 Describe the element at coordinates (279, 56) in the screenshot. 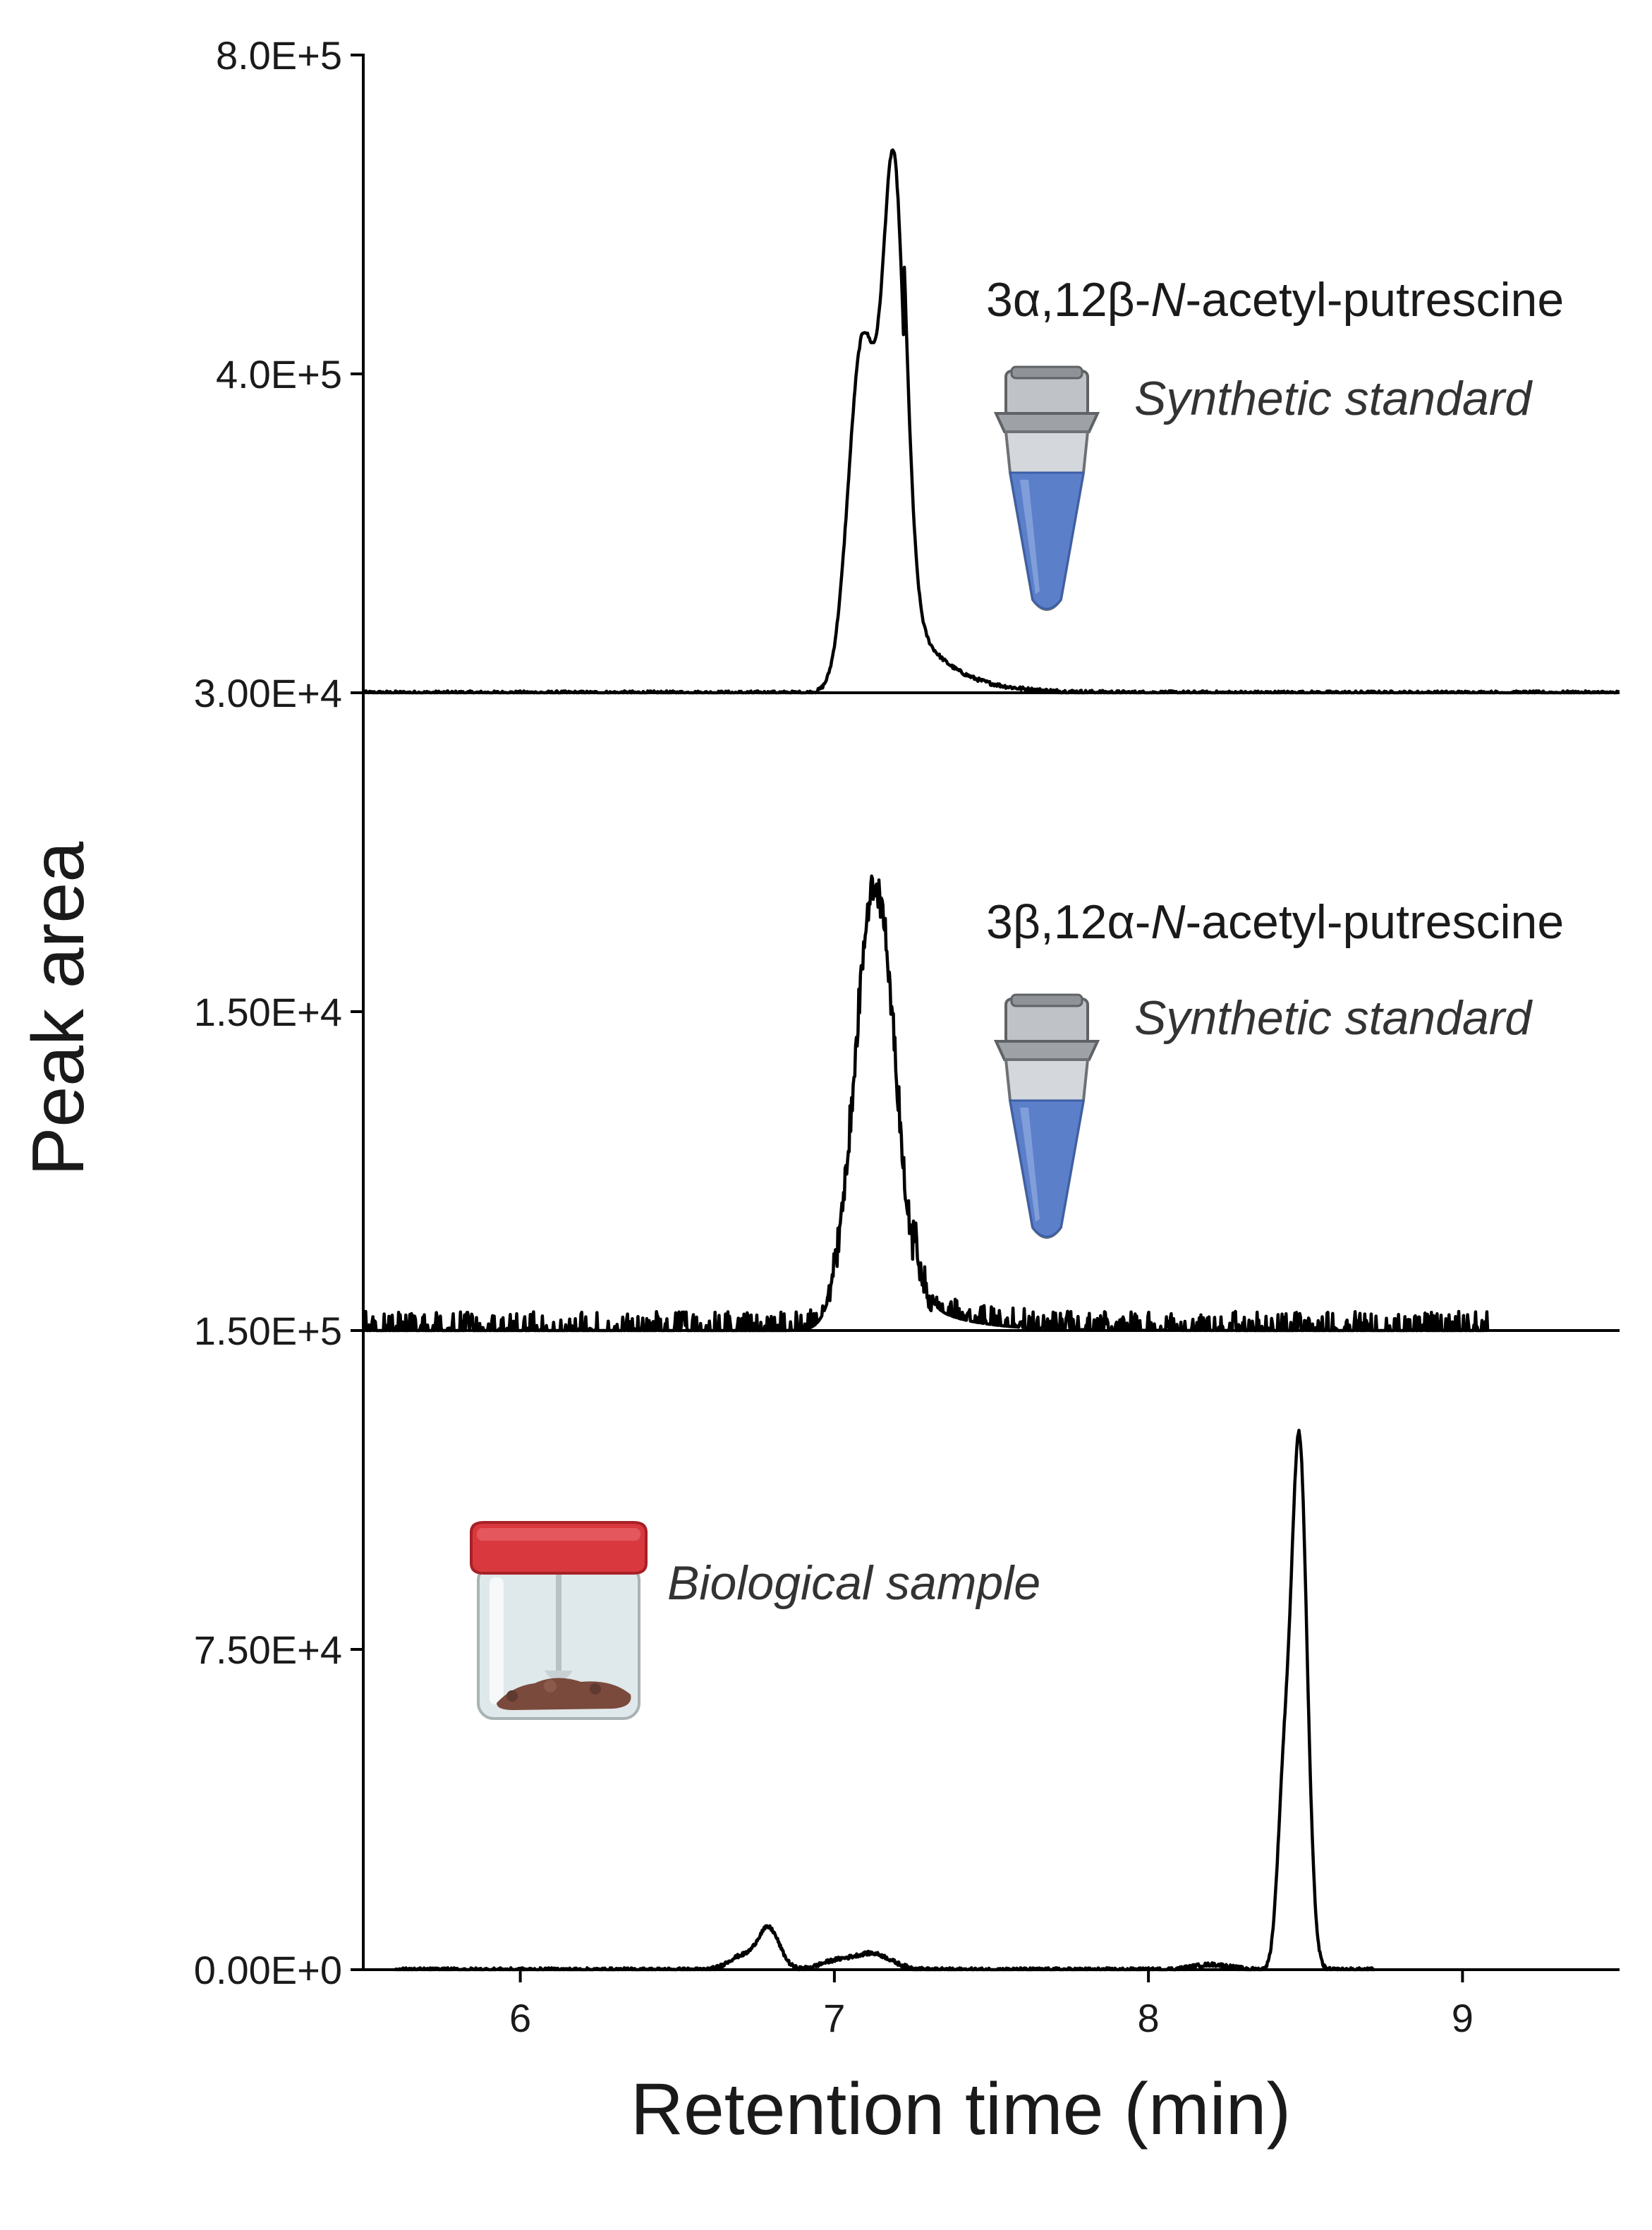

I see `y-tick-label: 8.0E+5` at that location.